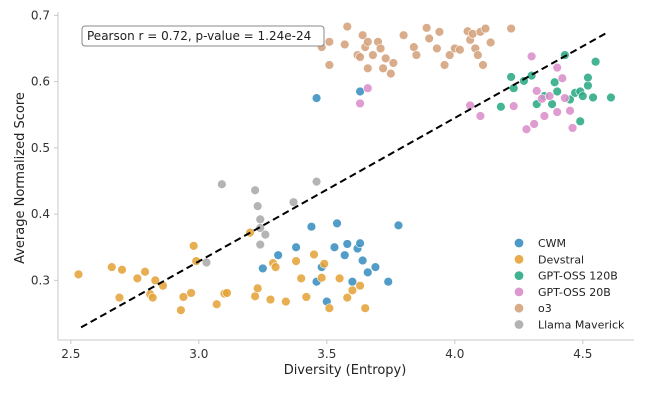  What do you see at coordinates (199, 36) in the screenshot?
I see `annotation-text: Pearson r = 0.72, p-value = 1.24e-24` at bounding box center [199, 36].